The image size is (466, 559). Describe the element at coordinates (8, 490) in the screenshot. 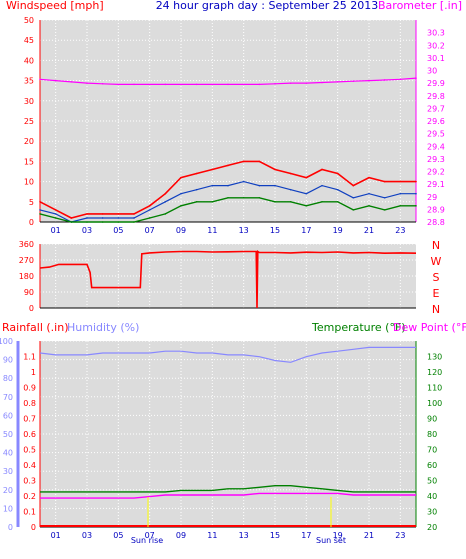

I see `humidity-y-tick: 20` at that location.